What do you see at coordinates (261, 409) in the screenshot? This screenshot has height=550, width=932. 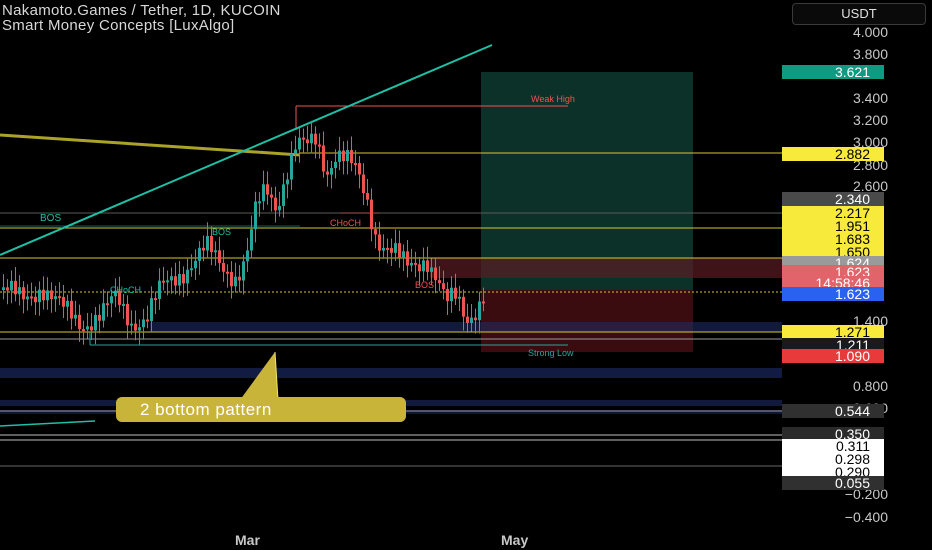 I see `two-bottom-pattern-callout: 2 bottom pattern` at bounding box center [261, 409].